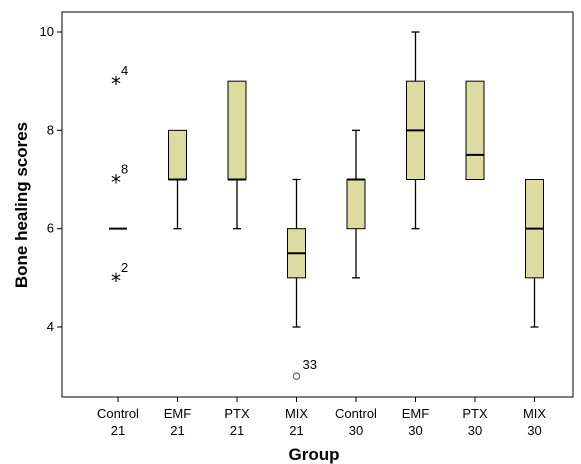 The width and height of the screenshot is (581, 464). I want to click on y-axis: 4 6 8 10, so click(51, 179).